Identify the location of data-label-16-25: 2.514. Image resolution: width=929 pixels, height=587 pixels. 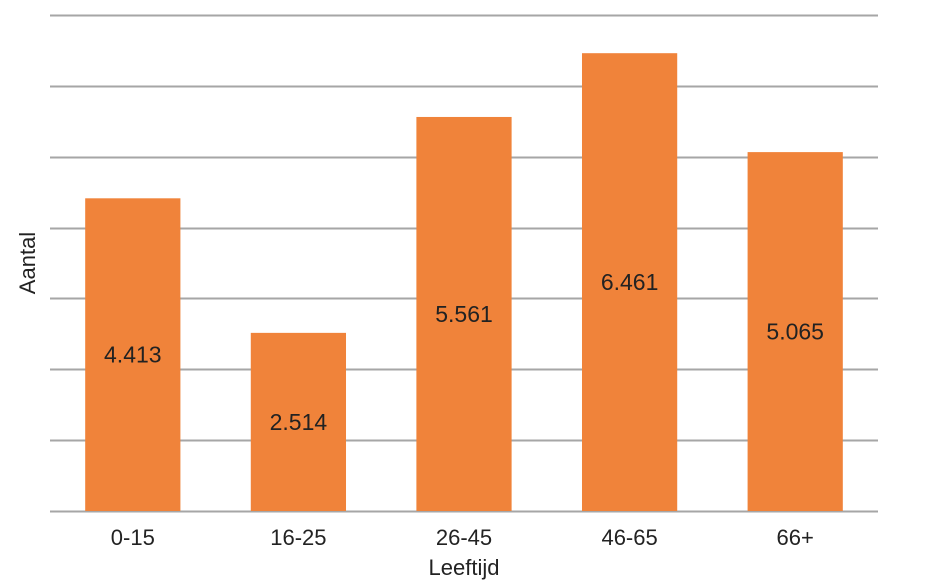
(299, 422).